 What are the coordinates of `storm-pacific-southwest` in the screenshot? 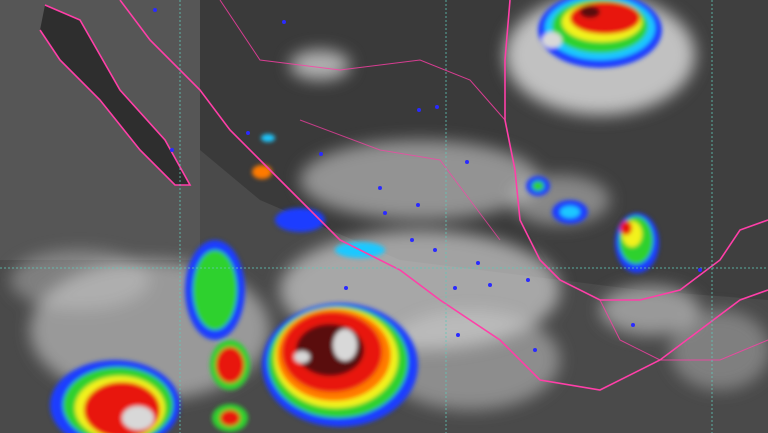 It's located at (115, 396).